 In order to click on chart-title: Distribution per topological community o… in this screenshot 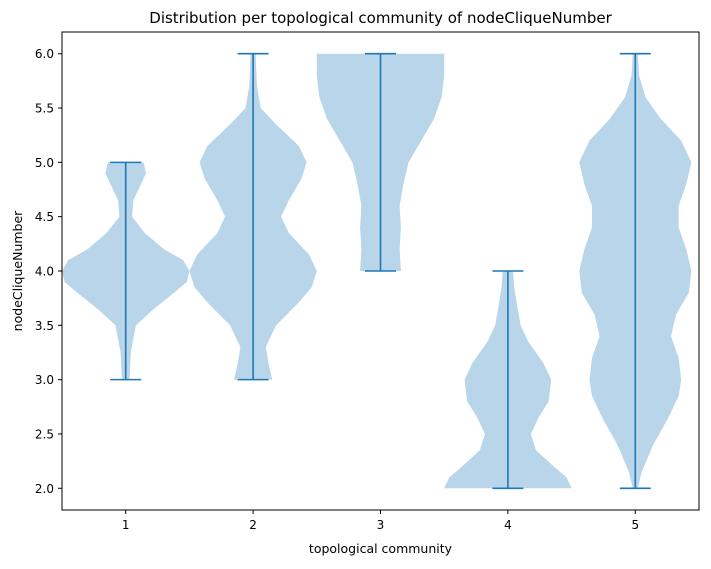, I will do `click(380, 18)`.